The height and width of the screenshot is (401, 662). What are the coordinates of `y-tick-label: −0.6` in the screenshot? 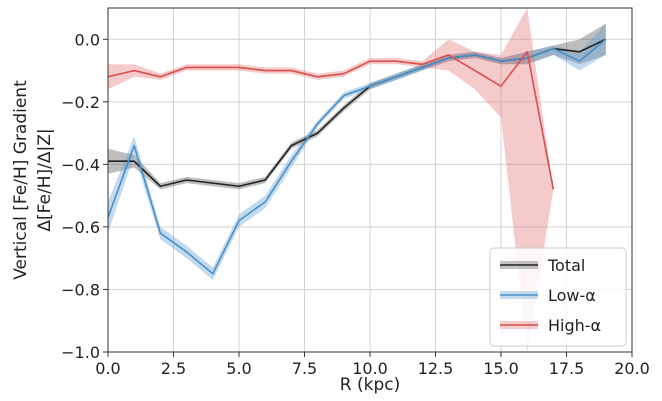 It's located at (80, 227).